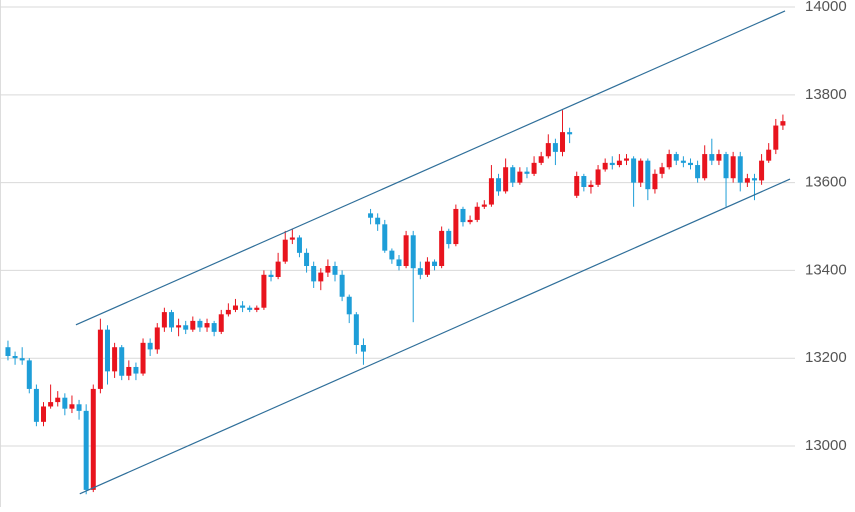  What do you see at coordinates (826, 357) in the screenshot?
I see `y-tick-label: 13200` at bounding box center [826, 357].